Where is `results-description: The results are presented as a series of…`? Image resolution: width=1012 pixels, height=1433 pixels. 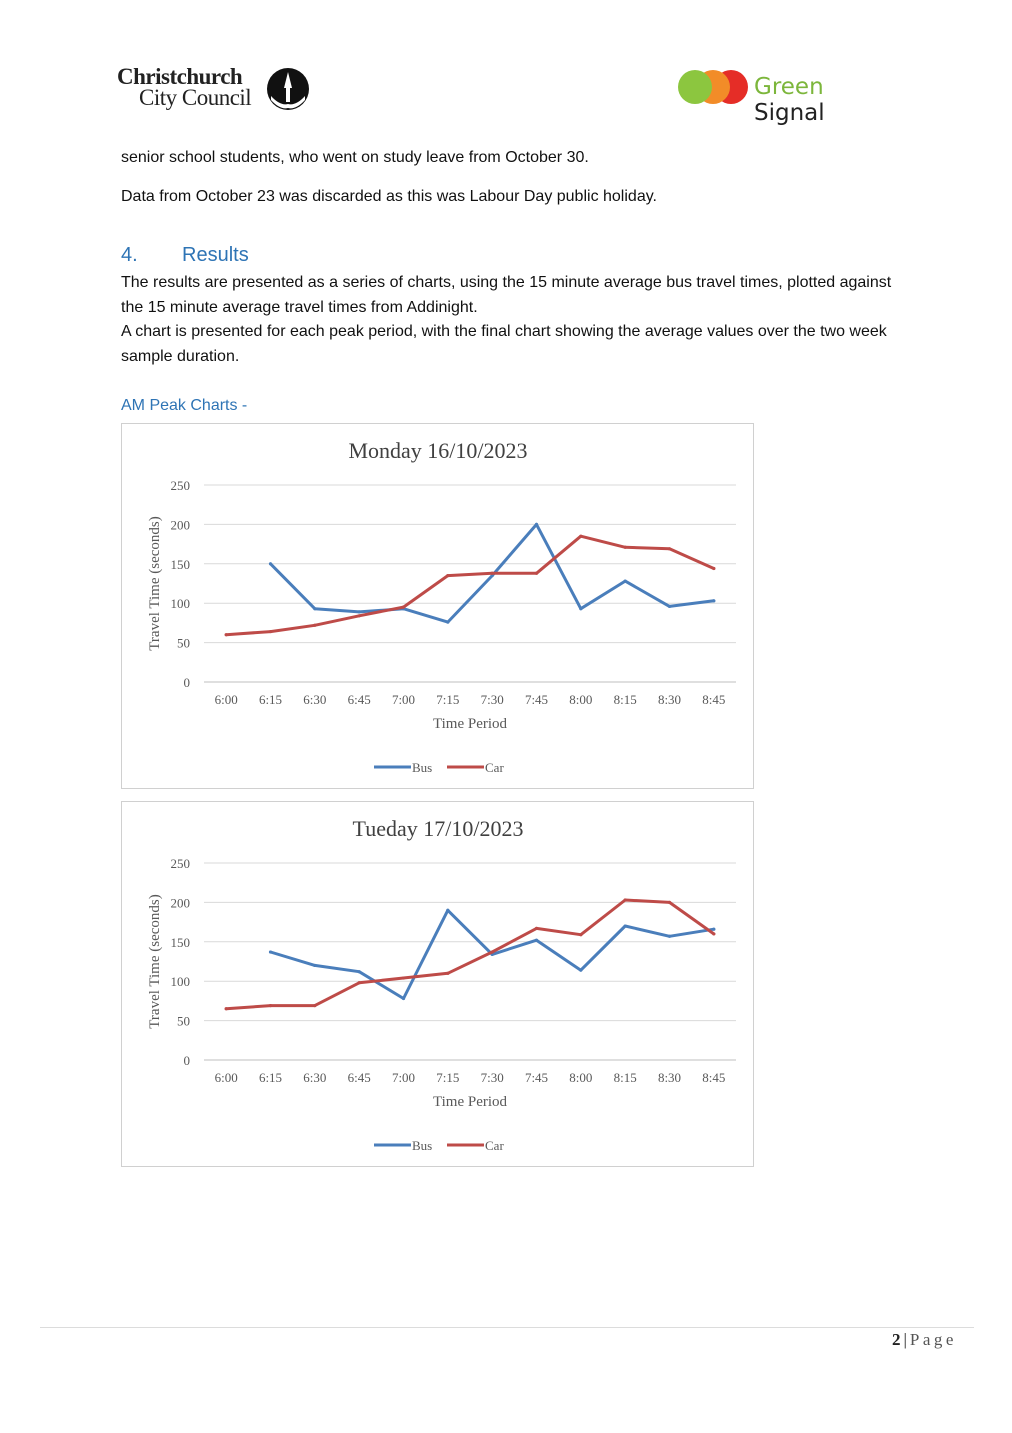
results-description: The results are presented as a series of… is located at coordinates (508, 320).